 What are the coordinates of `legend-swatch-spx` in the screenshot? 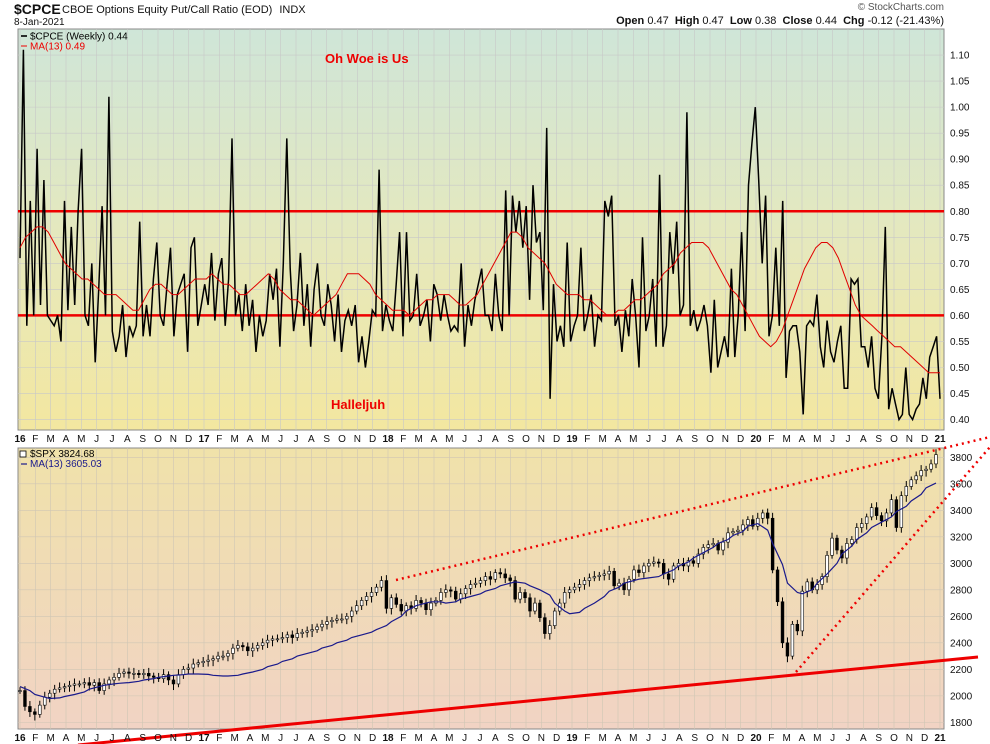 It's located at (23, 454).